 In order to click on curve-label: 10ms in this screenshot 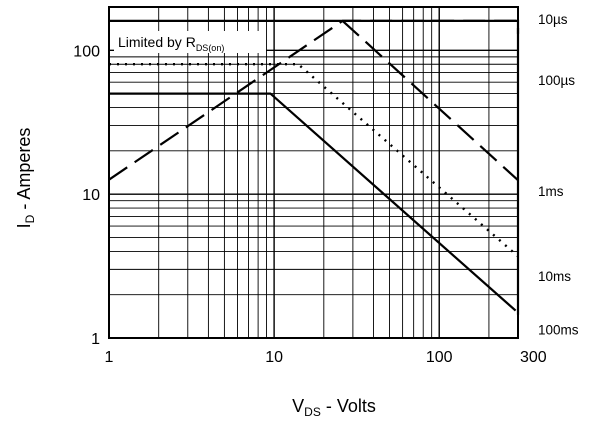, I will do `click(554, 276)`.